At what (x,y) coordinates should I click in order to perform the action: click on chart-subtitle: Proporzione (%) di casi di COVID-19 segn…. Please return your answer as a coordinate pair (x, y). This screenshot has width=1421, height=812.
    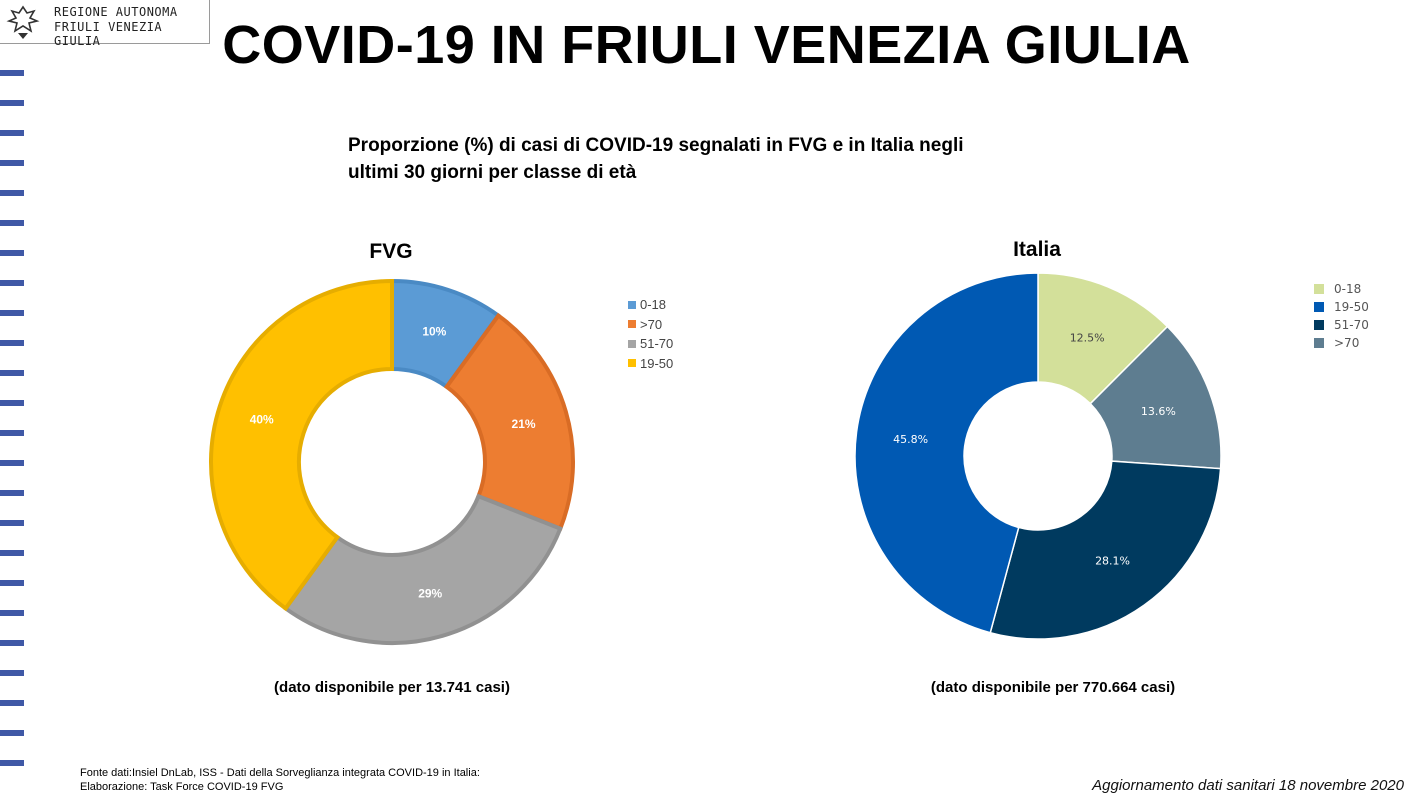
    Looking at the image, I should click on (728, 159).